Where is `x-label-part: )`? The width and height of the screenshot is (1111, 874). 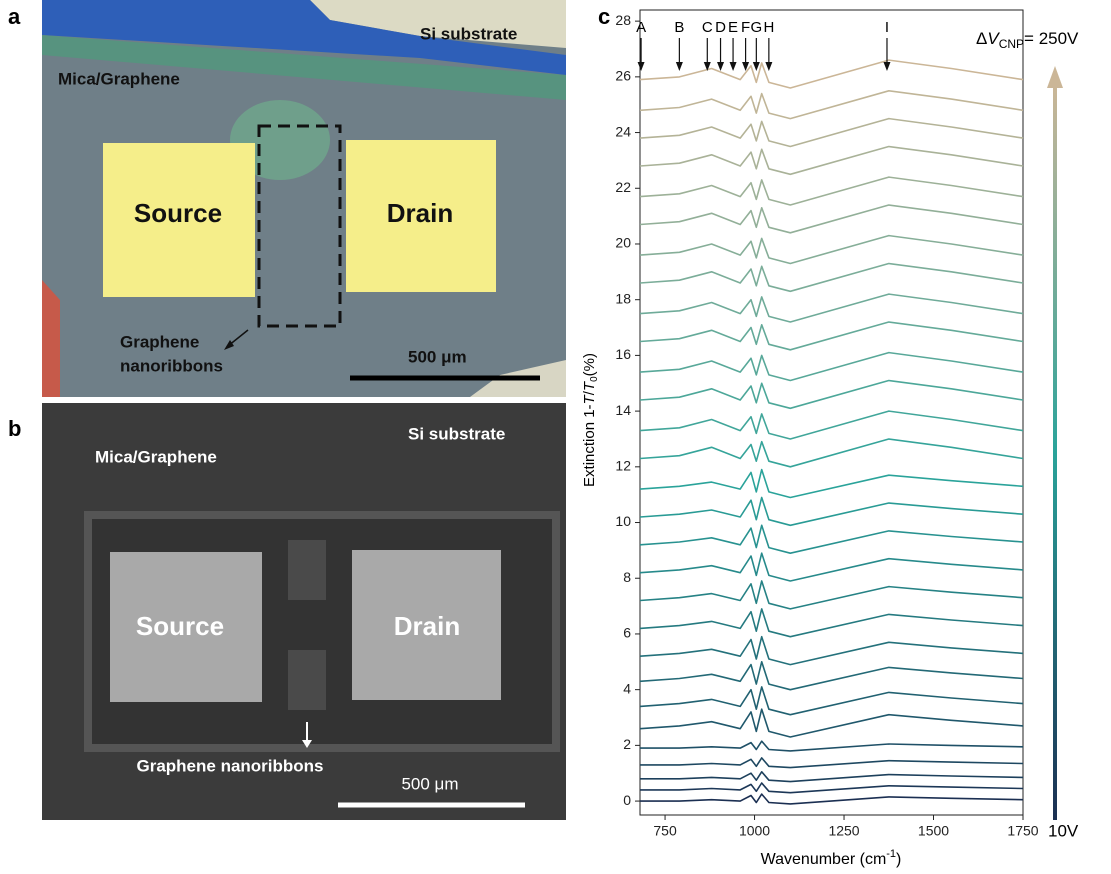
x-label-part: ) is located at coordinates (898, 859).